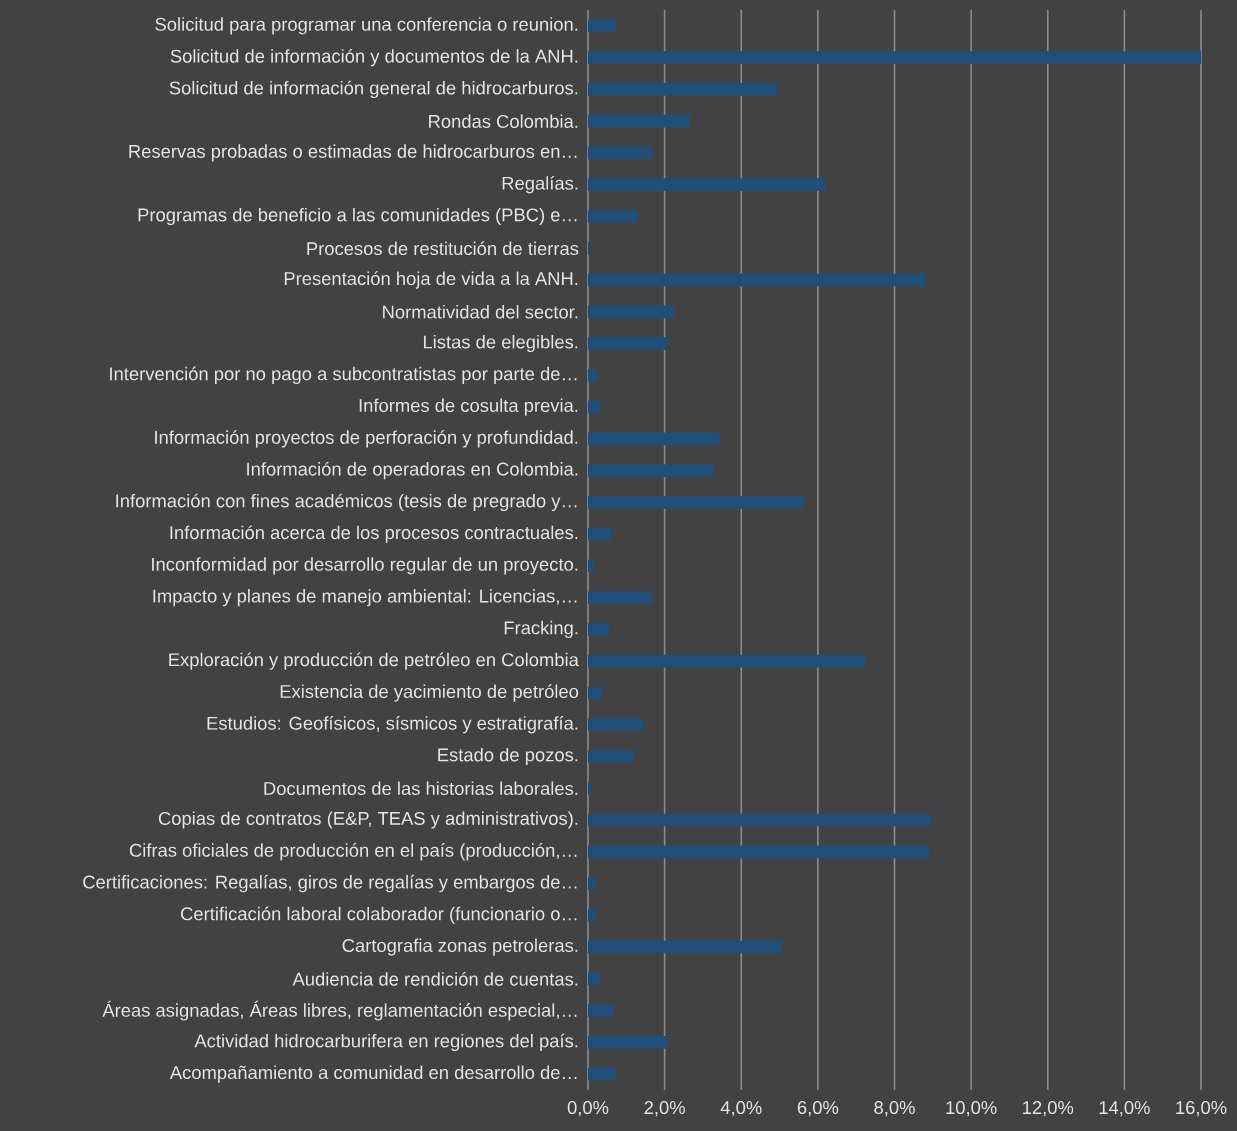 Image resolution: width=1237 pixels, height=1131 pixels. What do you see at coordinates (541, 629) in the screenshot?
I see `y-tick-label: Fracking.` at bounding box center [541, 629].